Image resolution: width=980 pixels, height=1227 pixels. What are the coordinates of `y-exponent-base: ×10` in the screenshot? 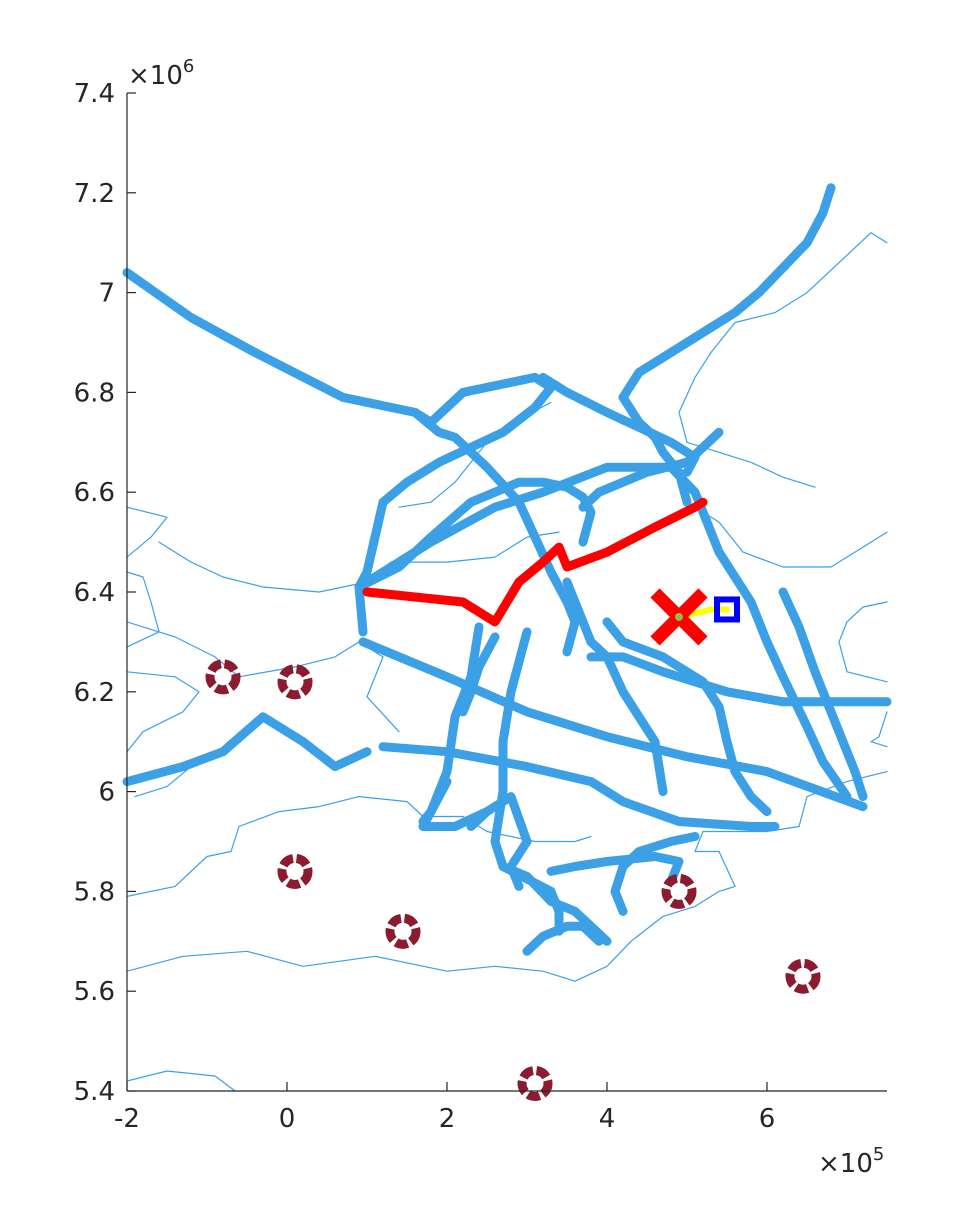 It's located at (155, 76).